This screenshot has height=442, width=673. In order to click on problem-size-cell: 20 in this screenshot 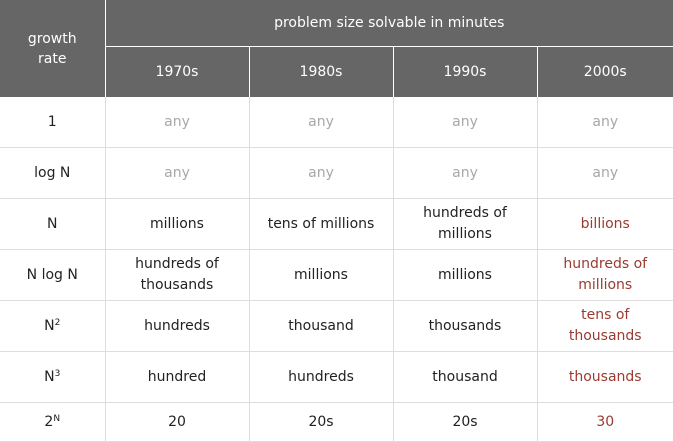, I will do `click(177, 422)`.